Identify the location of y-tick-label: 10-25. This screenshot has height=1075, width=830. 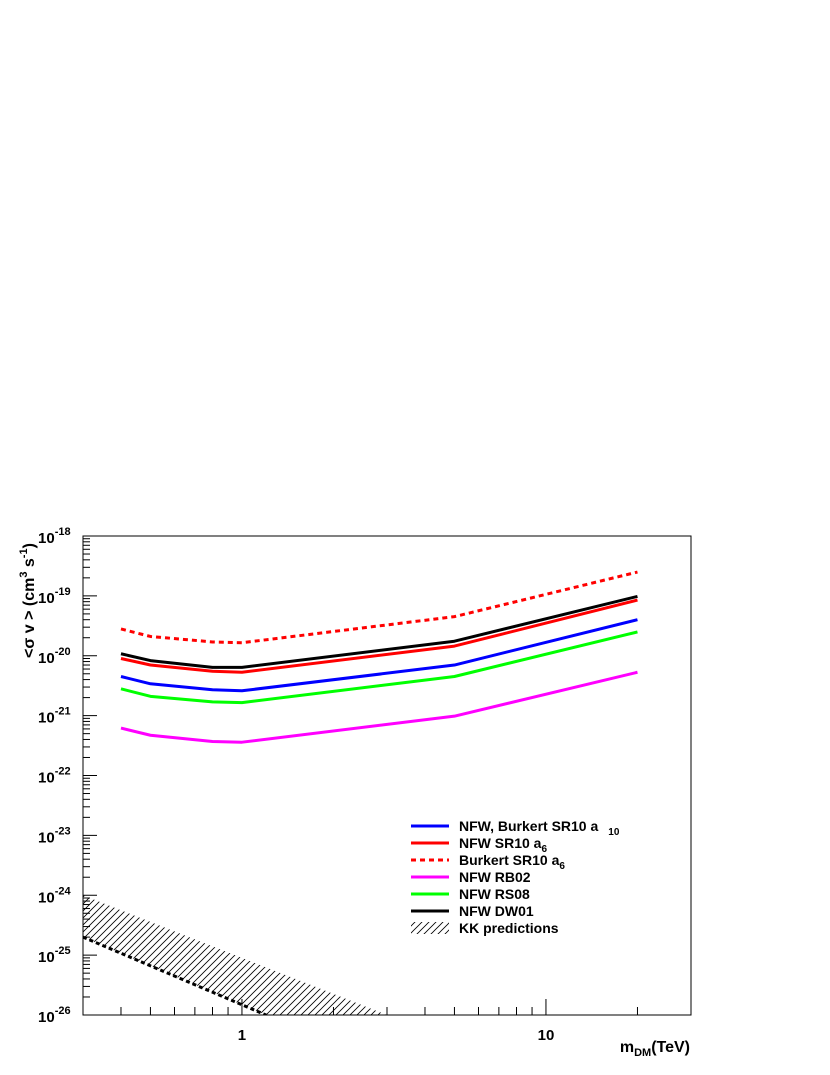
(54, 955).